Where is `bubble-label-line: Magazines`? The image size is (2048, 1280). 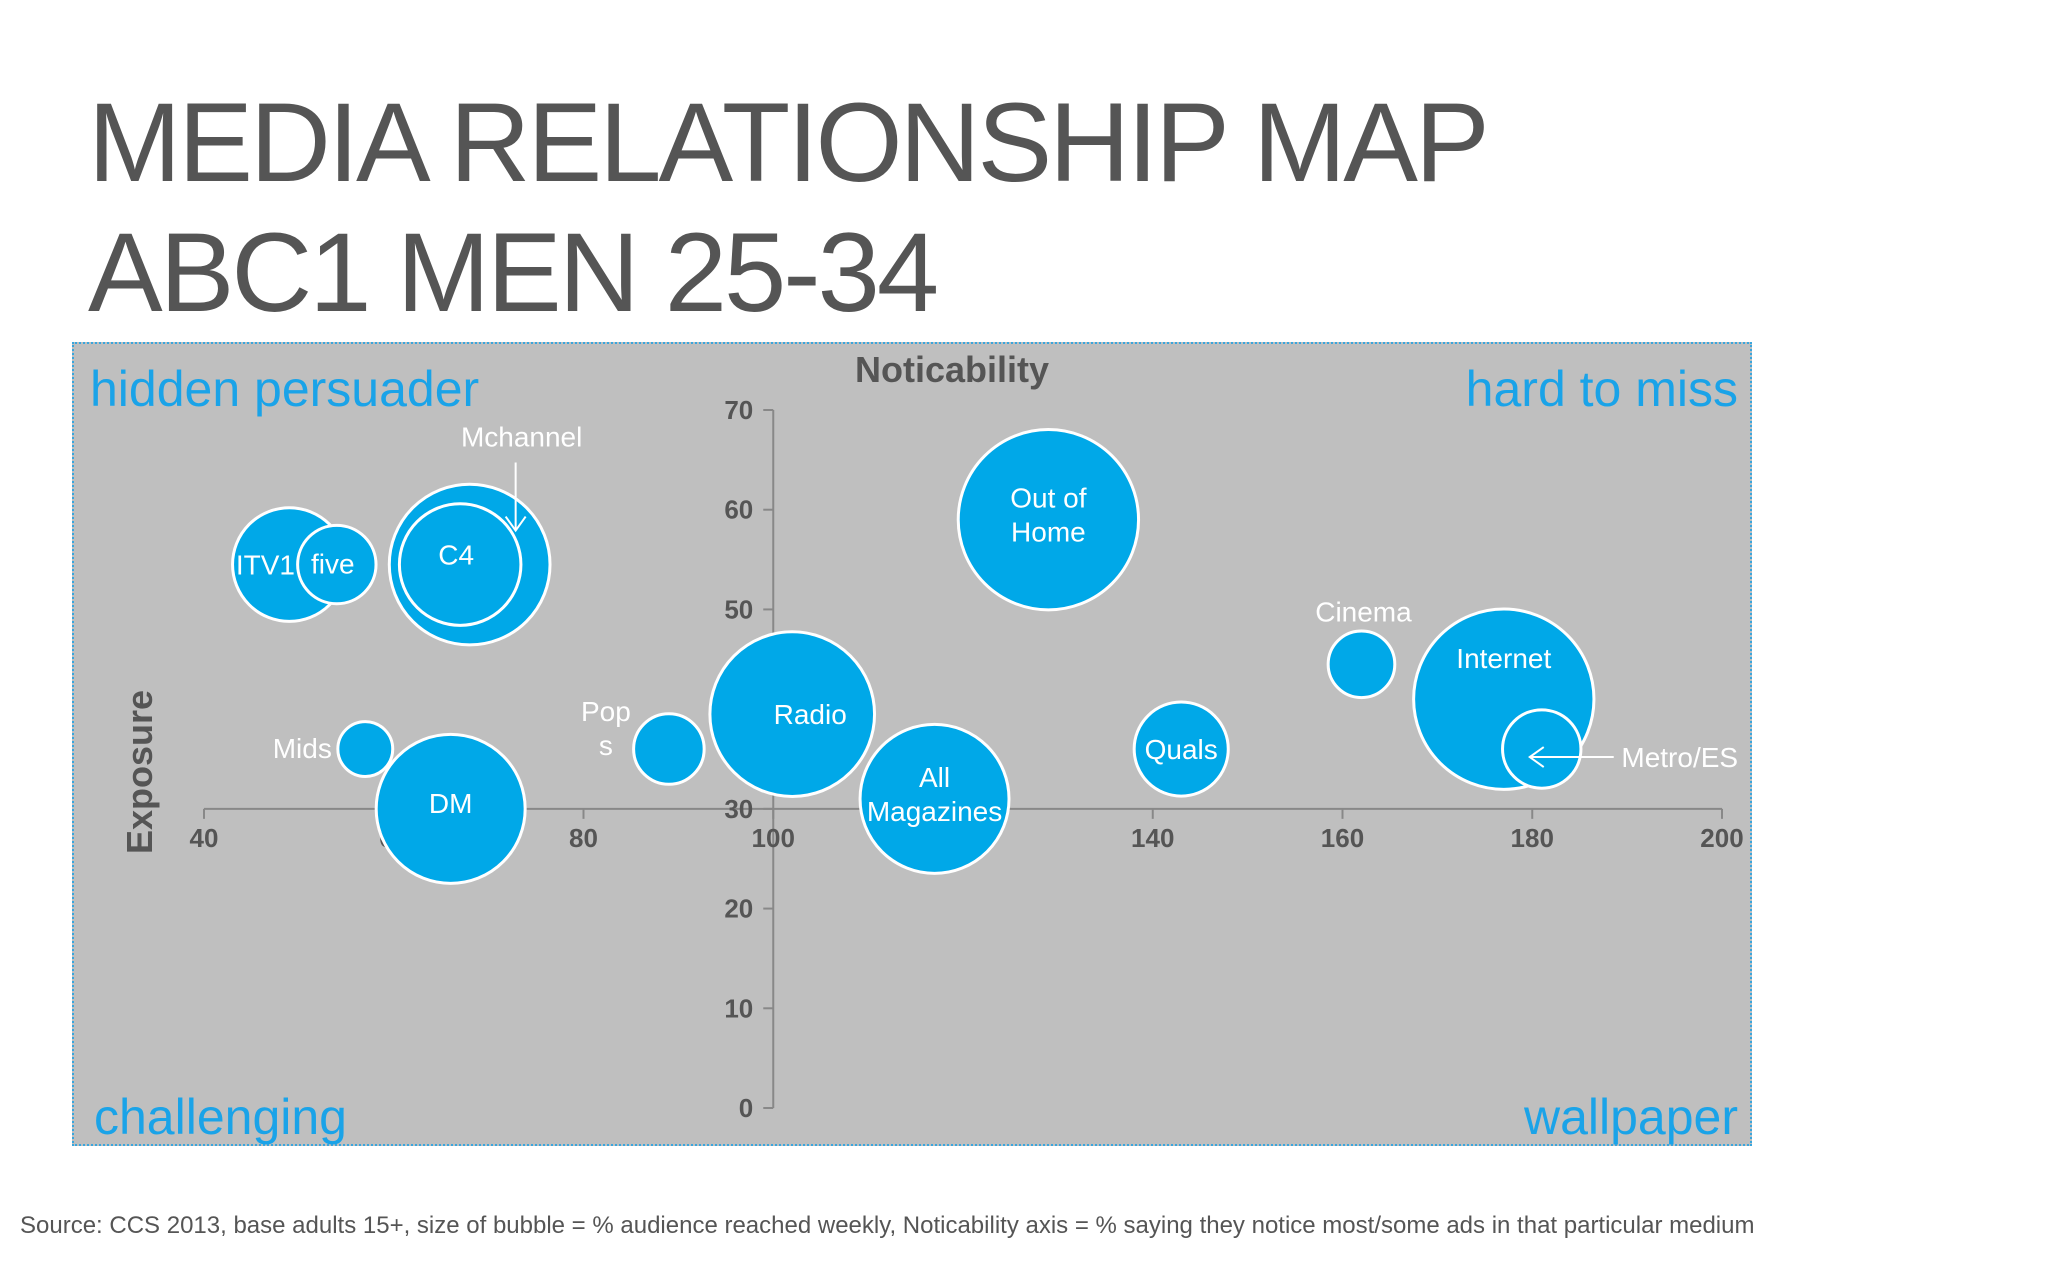 bubble-label-line: Magazines is located at coordinates (934, 811).